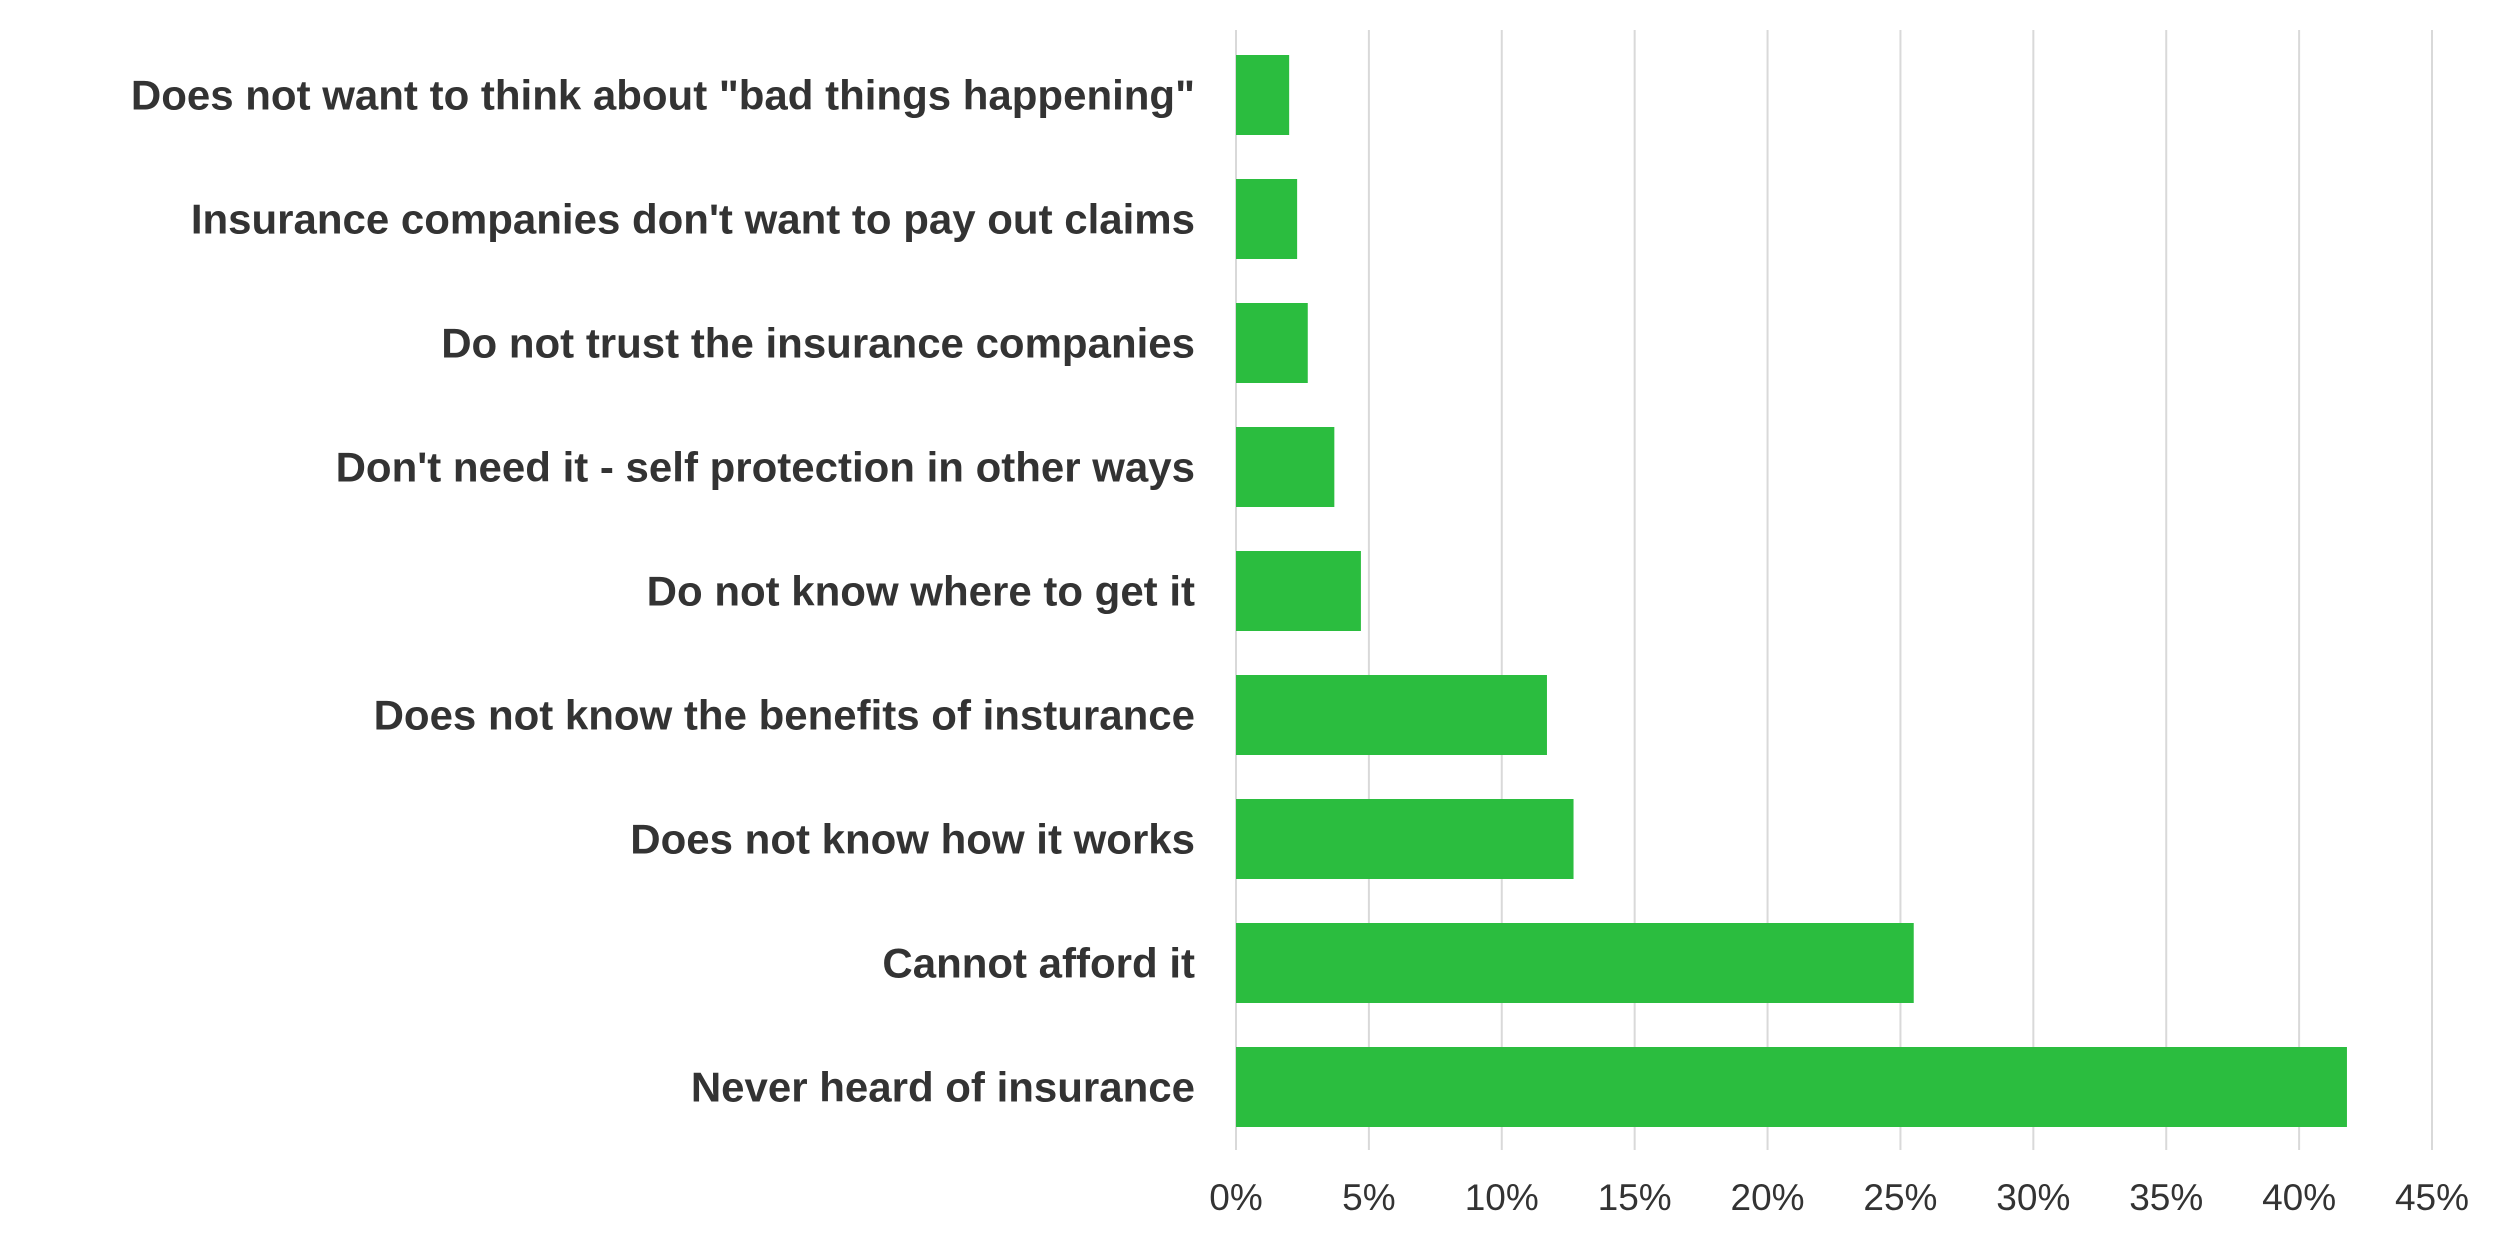  Describe the element at coordinates (1502, 1197) in the screenshot. I see `x-tick-label: 10%` at that location.